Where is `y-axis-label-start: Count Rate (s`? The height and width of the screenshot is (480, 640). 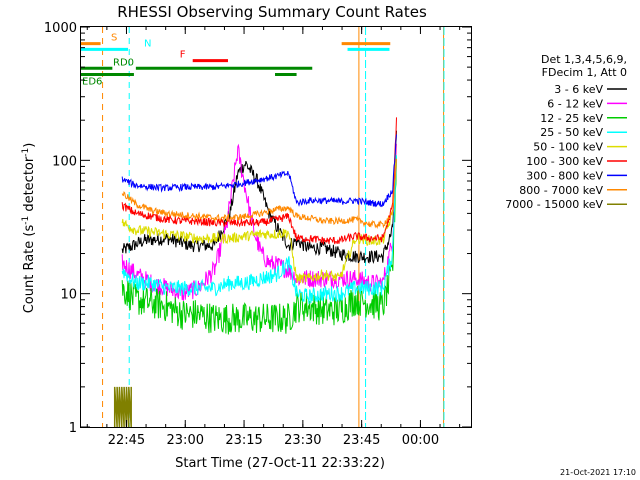
y-axis-label-start: Count Rate (s is located at coordinates (29, 269).